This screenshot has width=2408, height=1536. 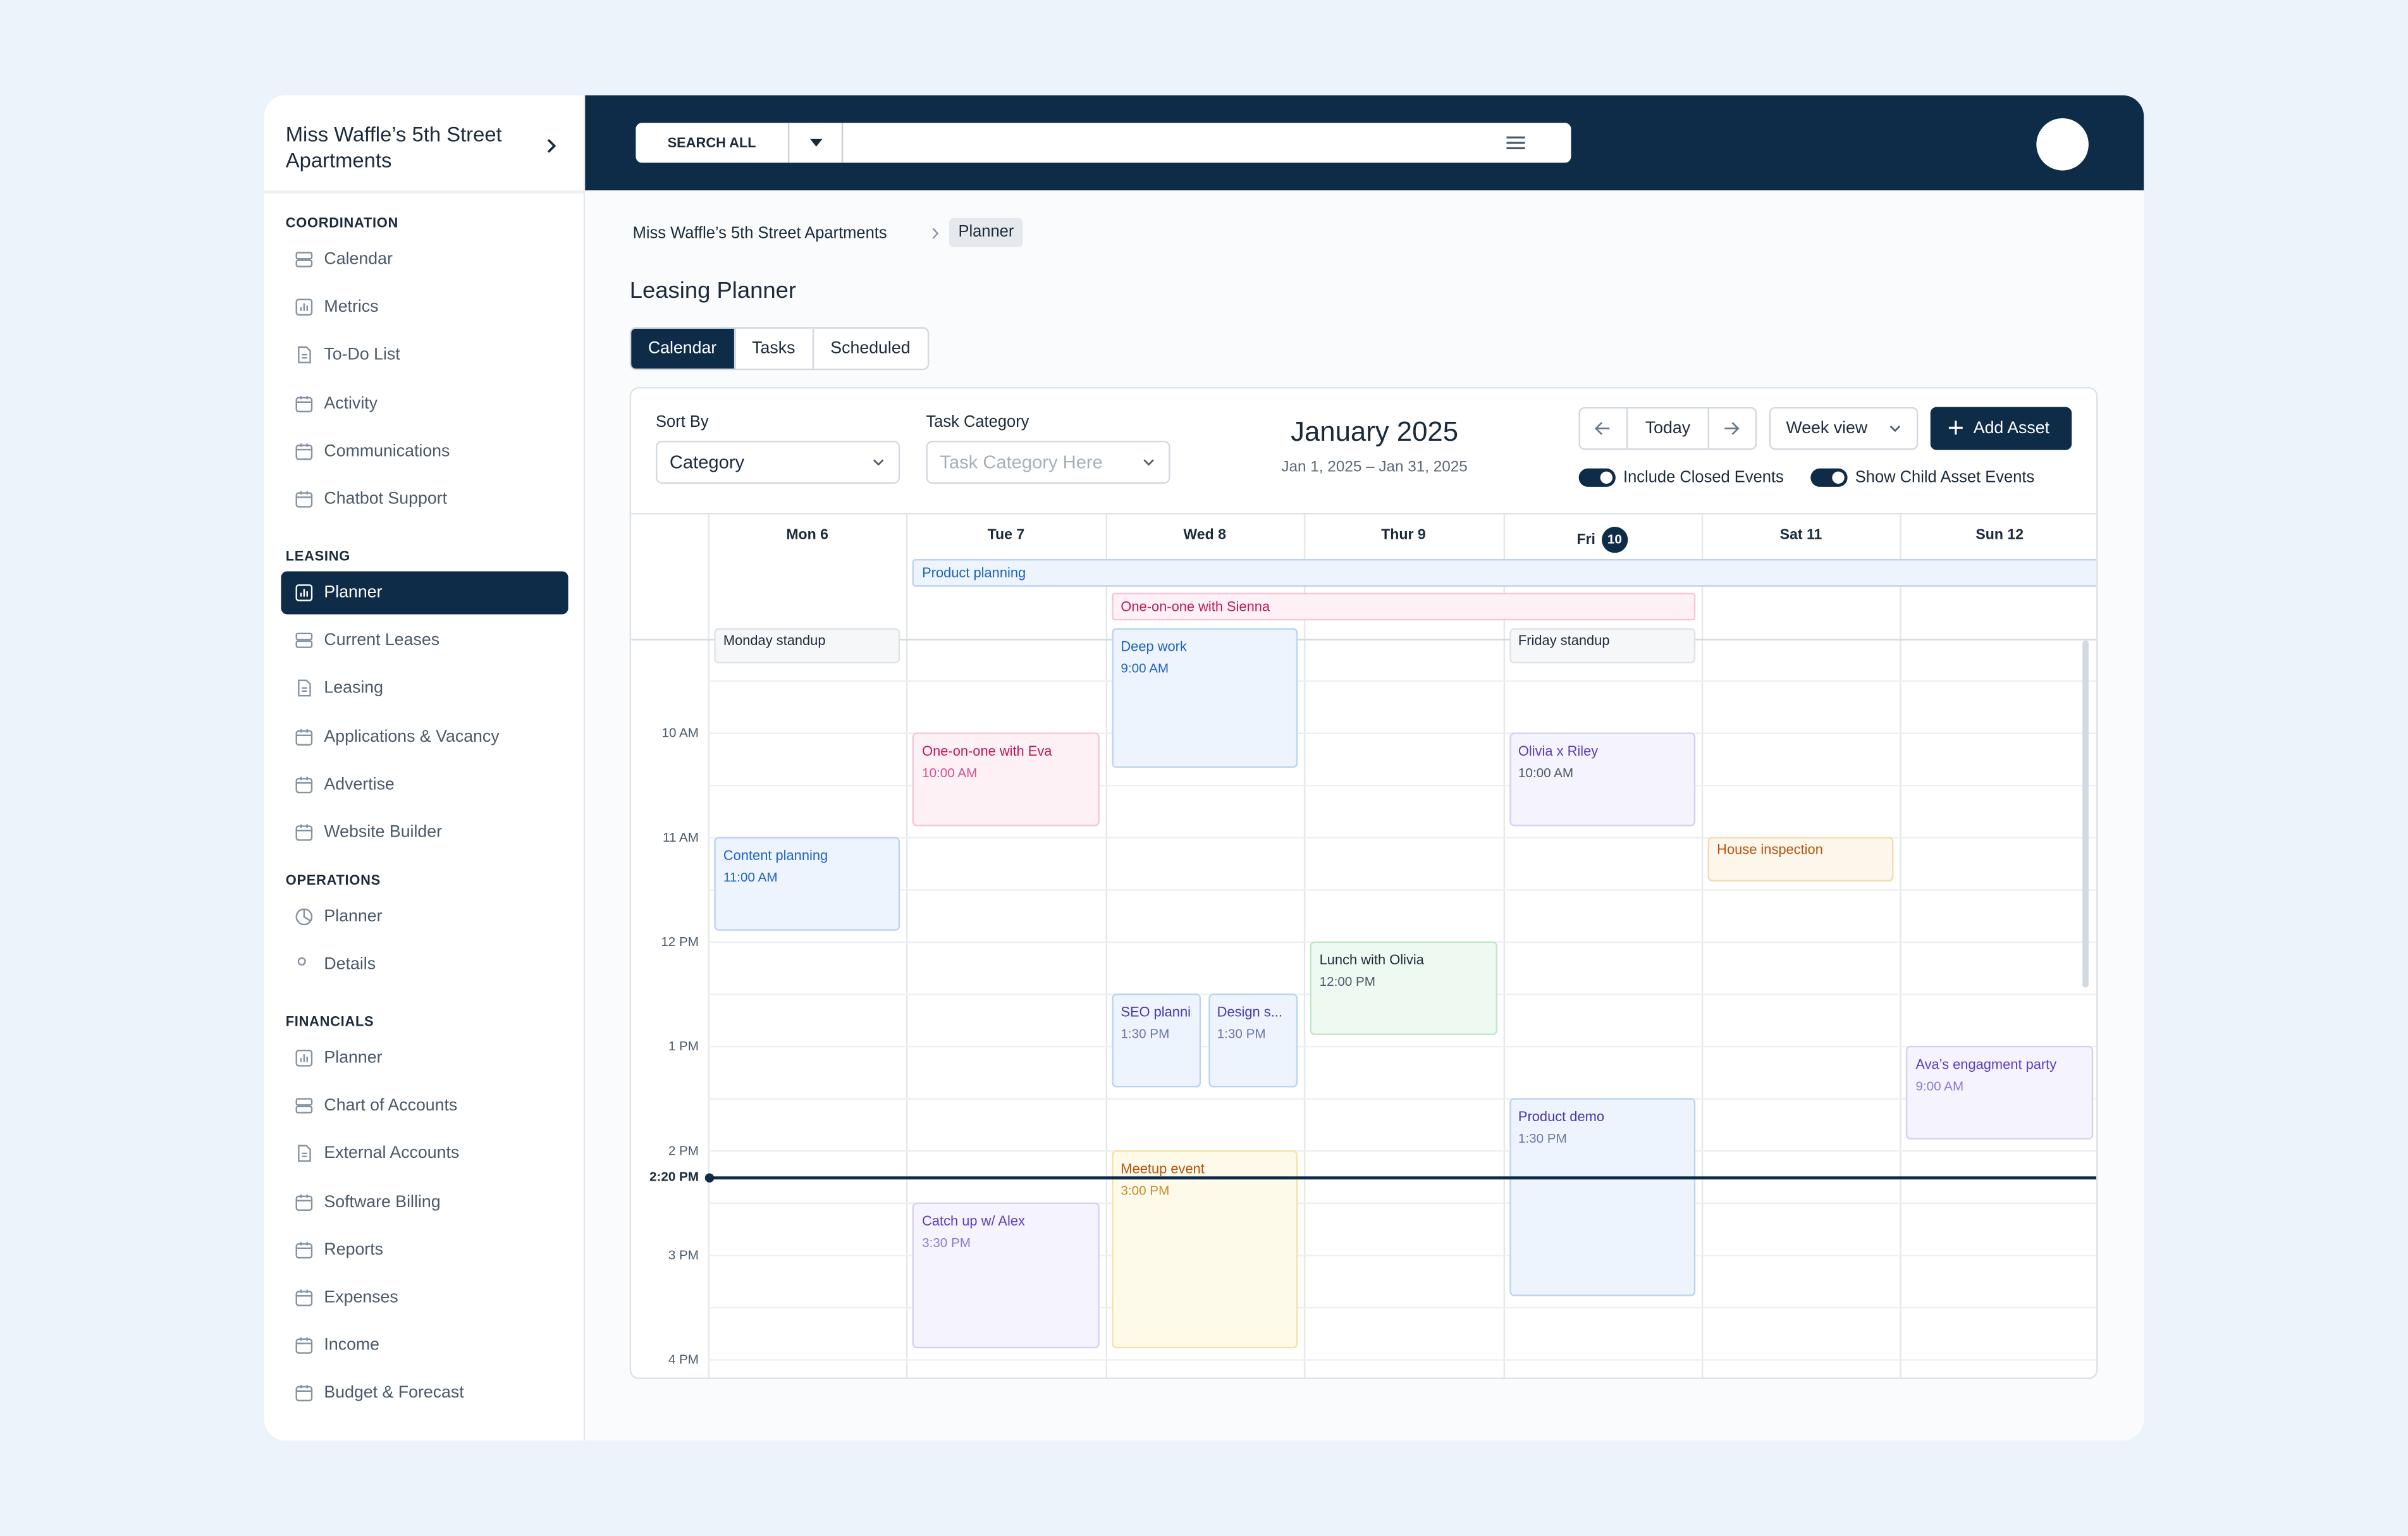 I want to click on search-scope-dropdown, so click(x=816, y=143).